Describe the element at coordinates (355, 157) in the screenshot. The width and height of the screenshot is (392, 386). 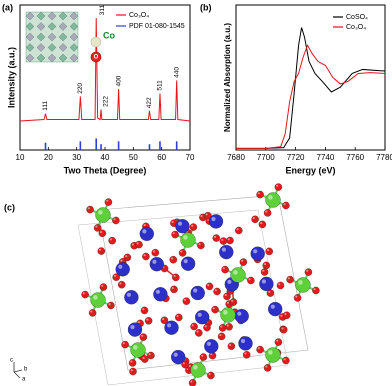
I see `x-tick-label: 7760` at that location.